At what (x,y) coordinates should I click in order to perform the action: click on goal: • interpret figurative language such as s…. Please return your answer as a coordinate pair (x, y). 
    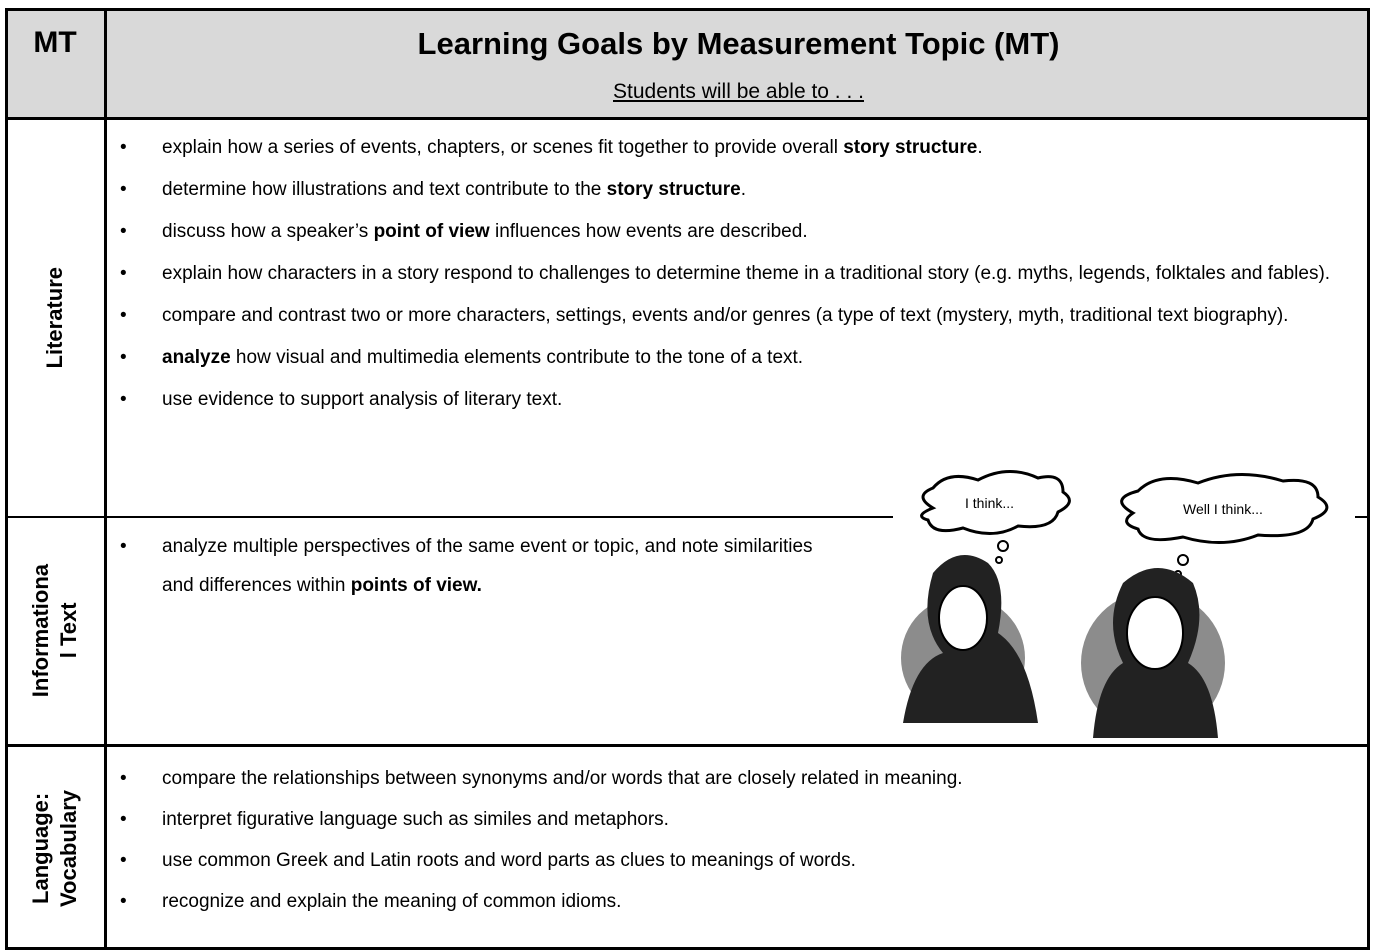
    Looking at the image, I should click on (740, 819).